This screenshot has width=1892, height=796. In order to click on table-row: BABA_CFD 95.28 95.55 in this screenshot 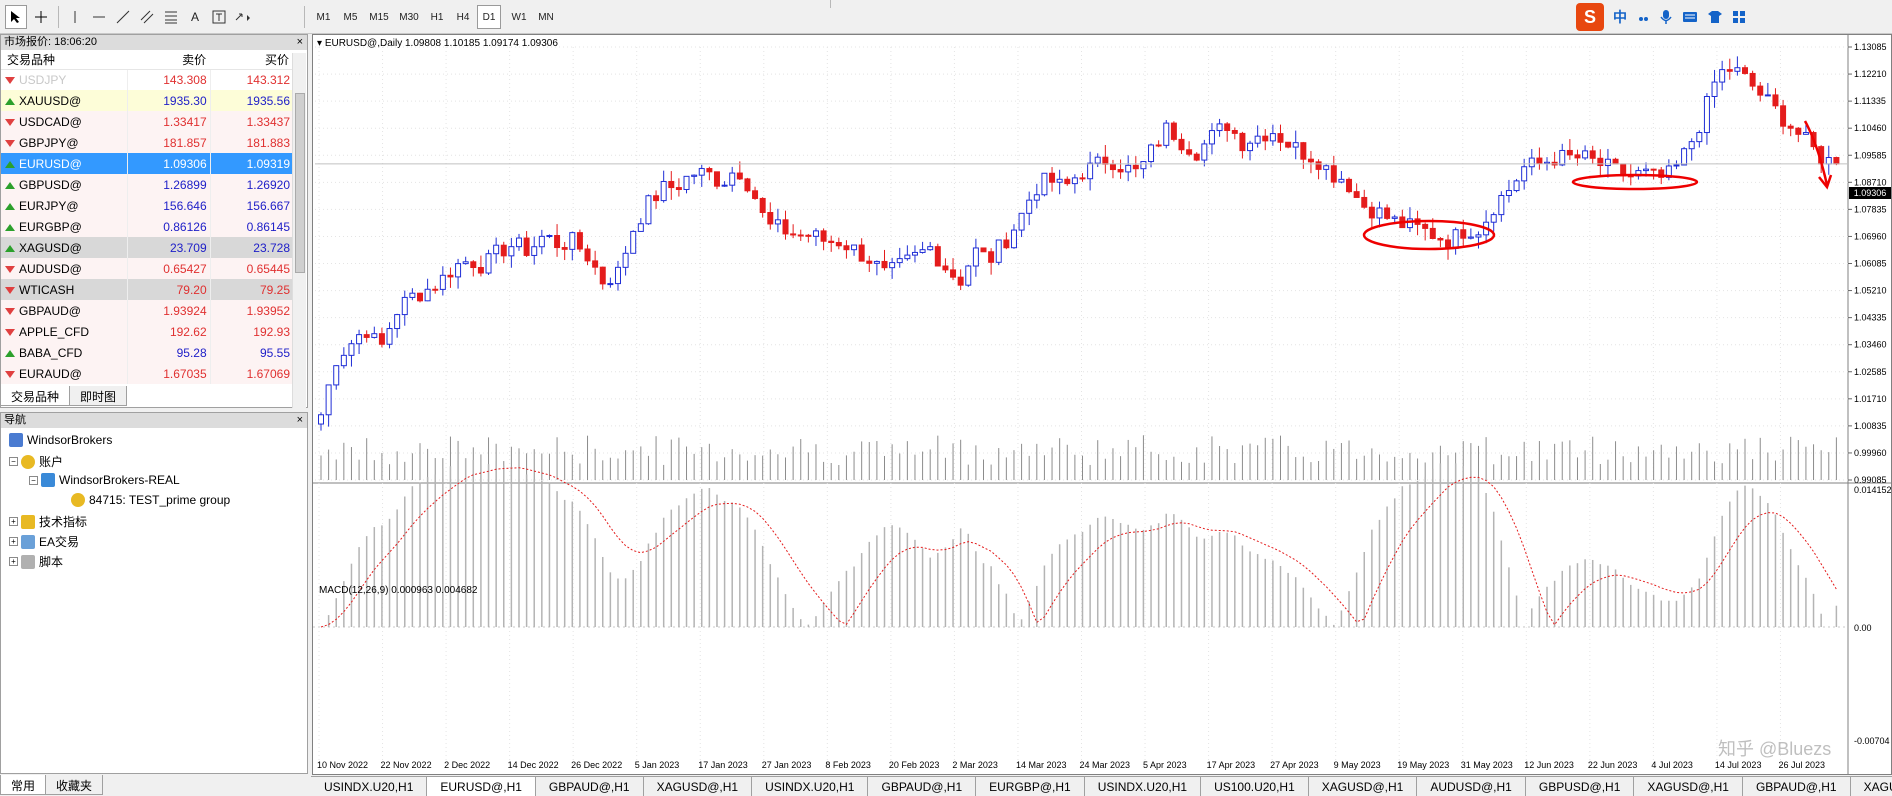, I will do `click(147, 352)`.